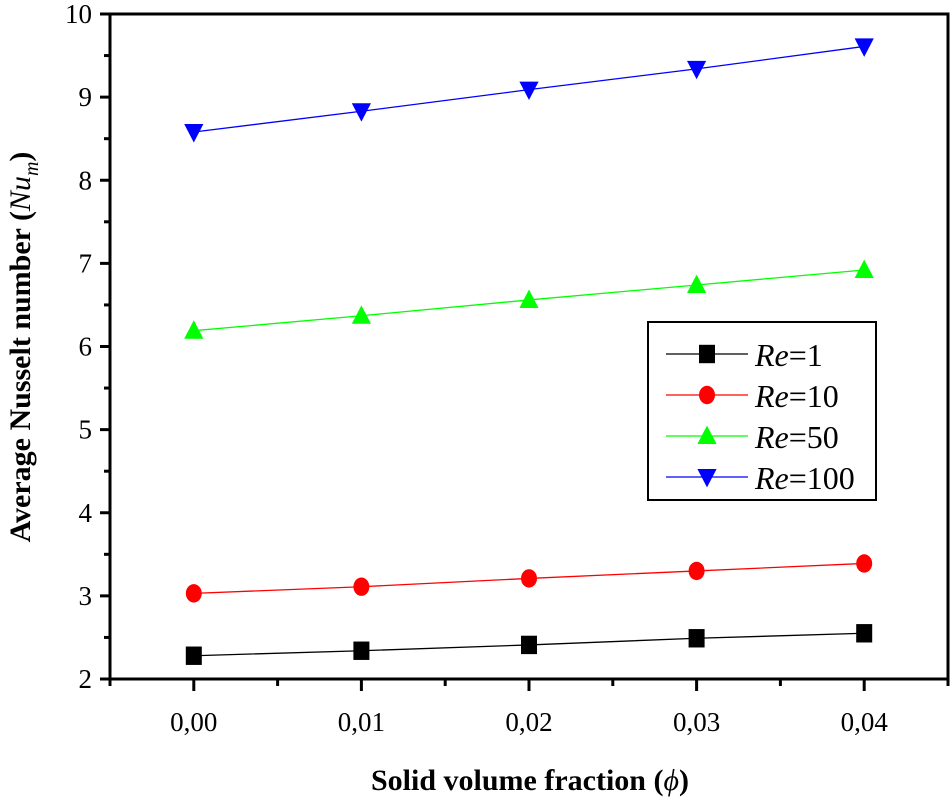  I want to click on y-tick-label: 8, so click(86, 180).